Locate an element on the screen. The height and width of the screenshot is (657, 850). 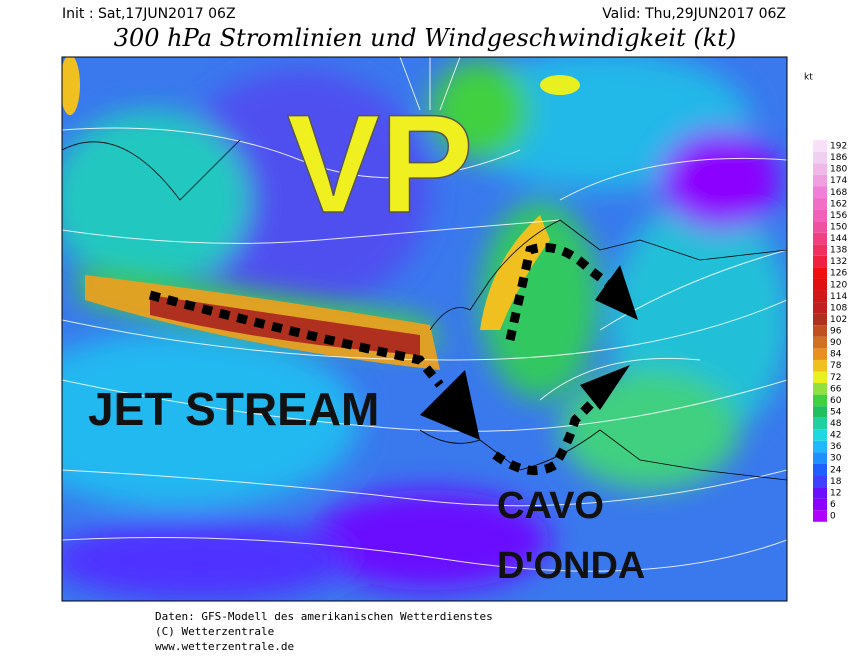
colorbar-label: 24 is located at coordinates (836, 470).